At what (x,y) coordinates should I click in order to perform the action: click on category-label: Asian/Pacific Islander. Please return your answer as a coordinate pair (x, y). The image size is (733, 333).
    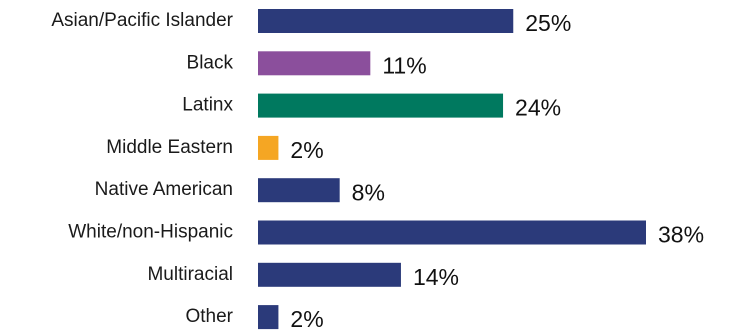
    Looking at the image, I should click on (142, 20).